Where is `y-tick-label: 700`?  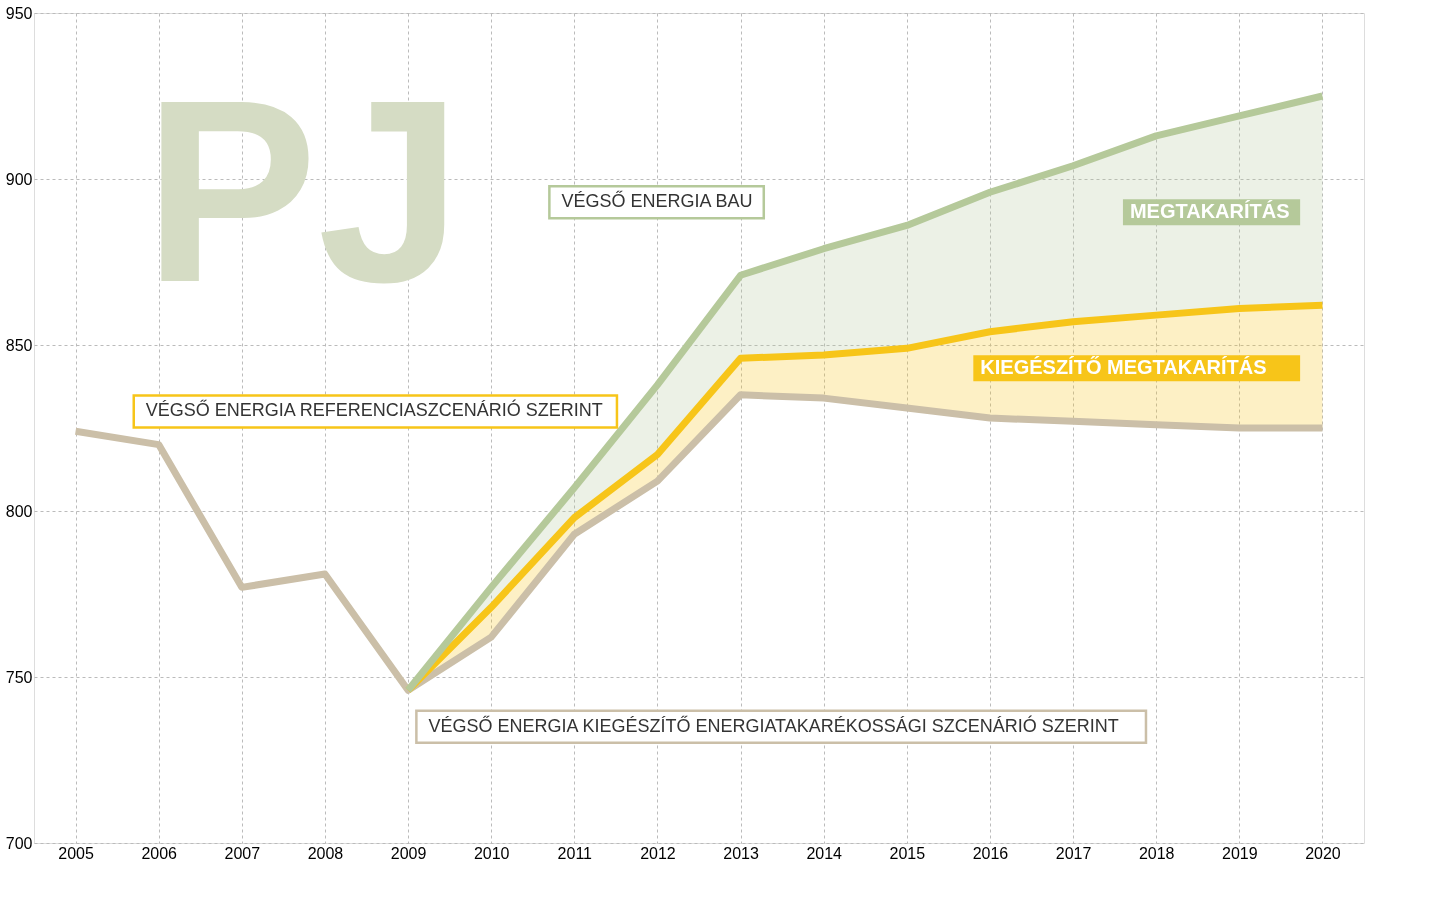
y-tick-label: 700 is located at coordinates (19, 843).